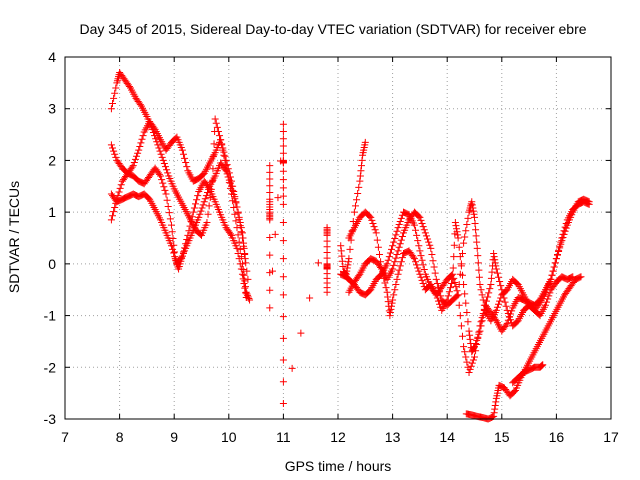  I want to click on x-tick-label: 9, so click(174, 437).